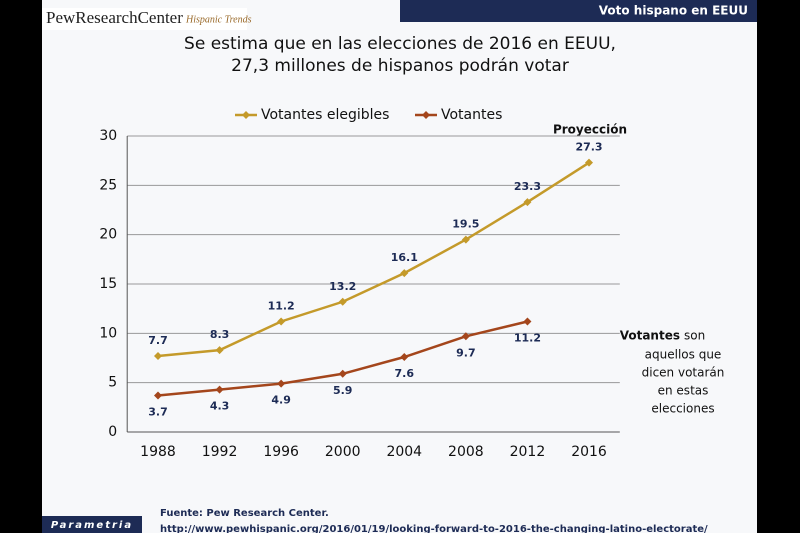 The height and width of the screenshot is (533, 800). Describe the element at coordinates (694, 336) in the screenshot. I see `annotation: son` at that location.